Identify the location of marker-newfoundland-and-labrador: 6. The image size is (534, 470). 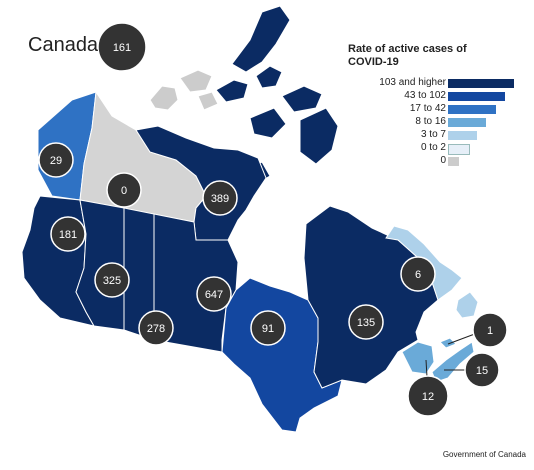
(418, 274).